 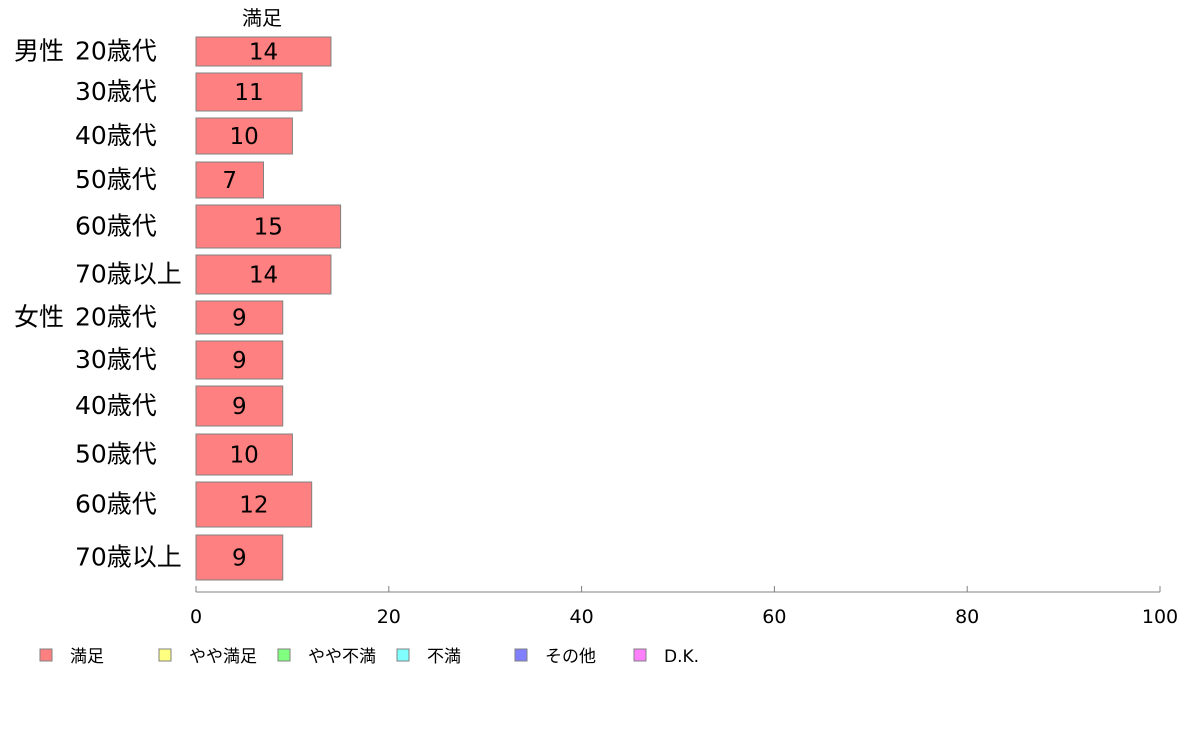 What do you see at coordinates (39, 317) in the screenshot?
I see `group-label: 女性` at bounding box center [39, 317].